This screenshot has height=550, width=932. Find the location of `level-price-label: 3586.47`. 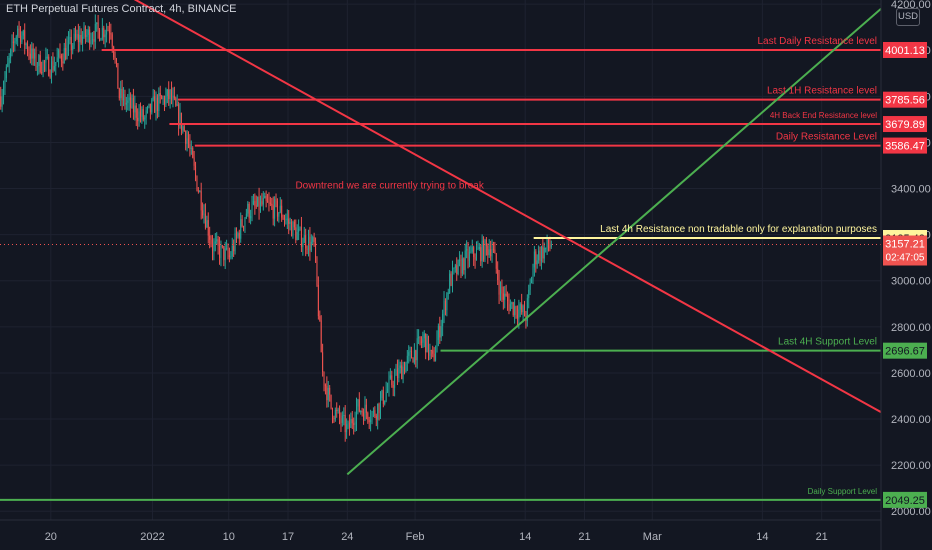

level-price-label: 3586.47 is located at coordinates (905, 147).